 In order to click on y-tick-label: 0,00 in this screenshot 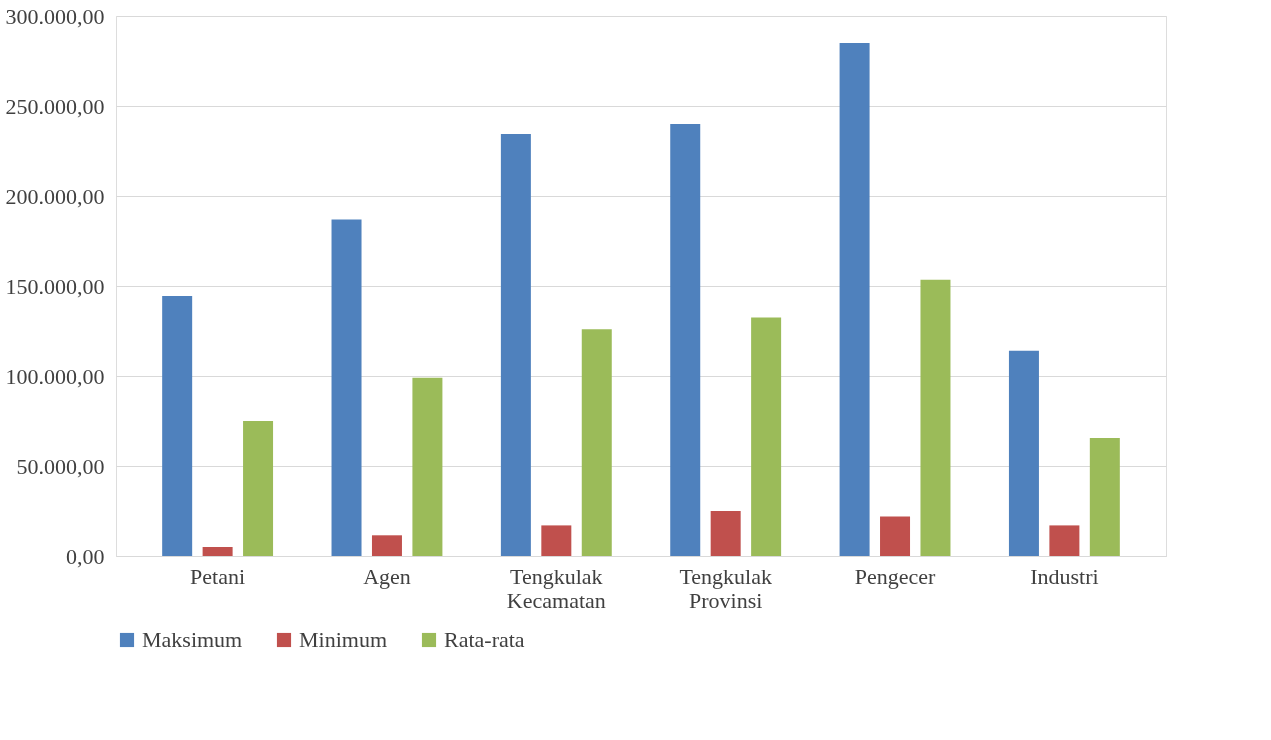, I will do `click(85, 556)`.